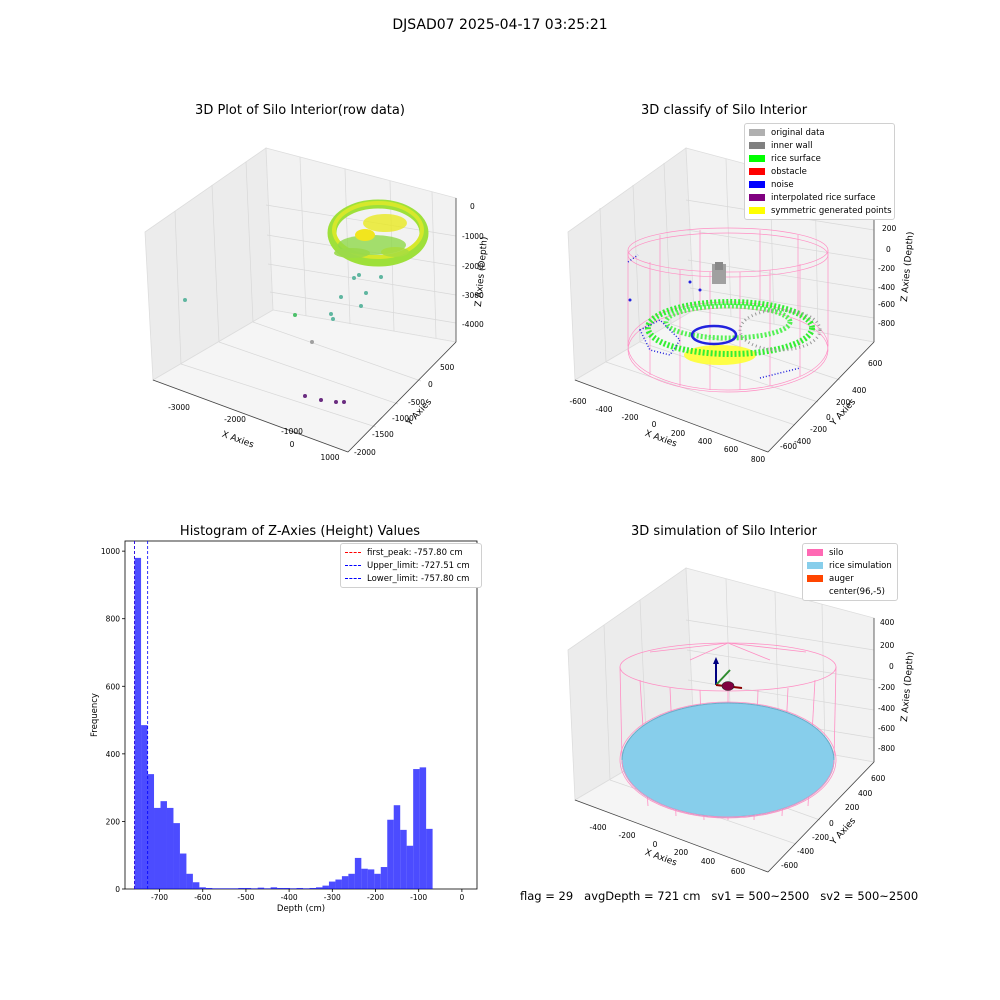  What do you see at coordinates (908, 686) in the screenshot?
I see `simulation-zlabel: Z Axies (Depth)` at bounding box center [908, 686].